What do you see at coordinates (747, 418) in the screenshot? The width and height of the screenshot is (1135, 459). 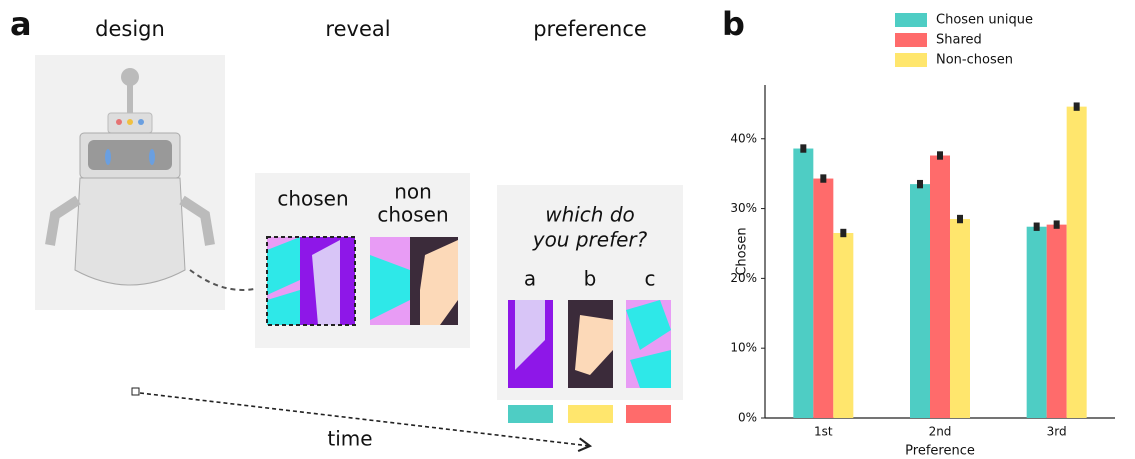 I see `y-tick-label: 0%` at bounding box center [747, 418].